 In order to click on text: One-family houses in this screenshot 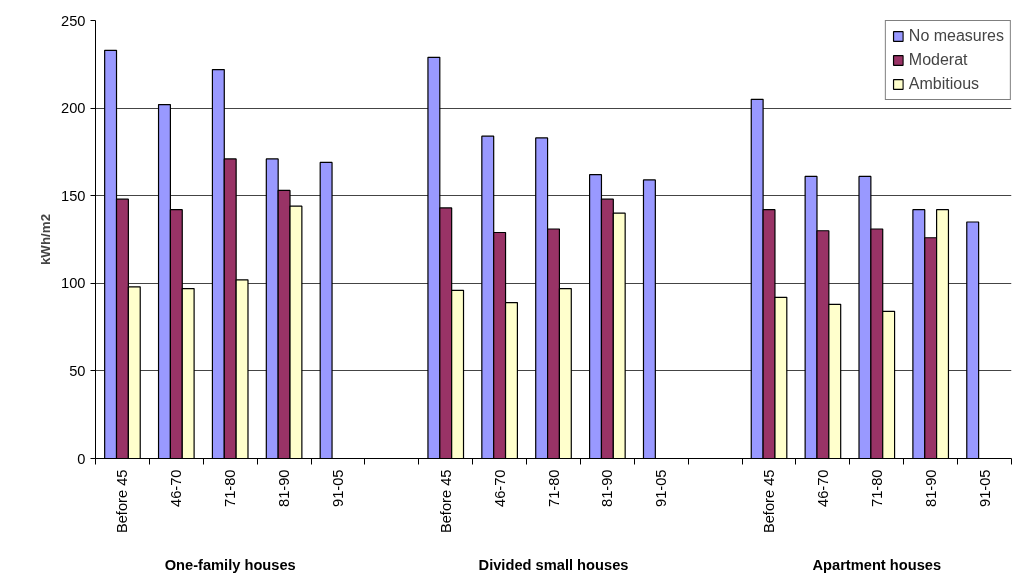, I will do `click(230, 564)`.